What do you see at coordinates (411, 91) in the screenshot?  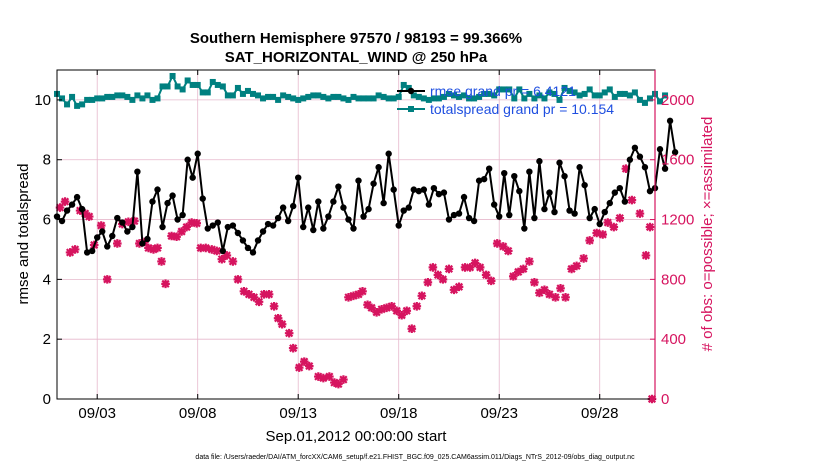 I see `legend-rmse-marker` at bounding box center [411, 91].